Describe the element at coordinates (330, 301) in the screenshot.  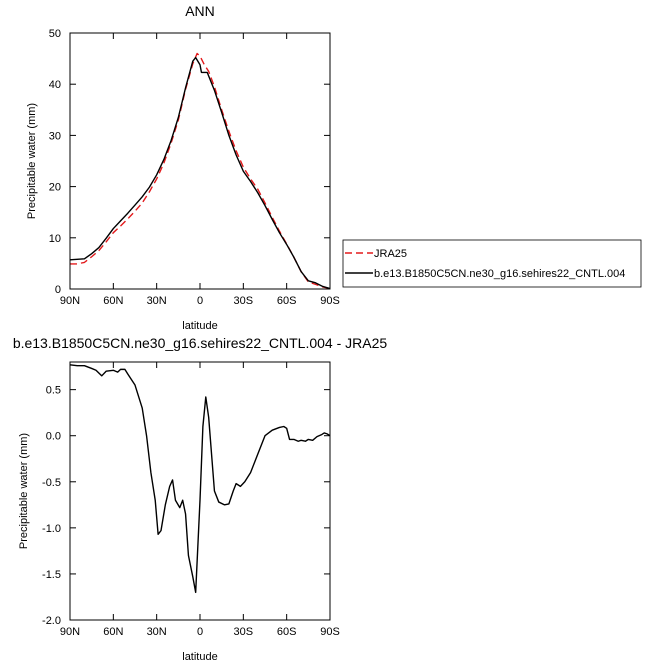
I see `top-plot-x-tick-label: 90S` at that location.